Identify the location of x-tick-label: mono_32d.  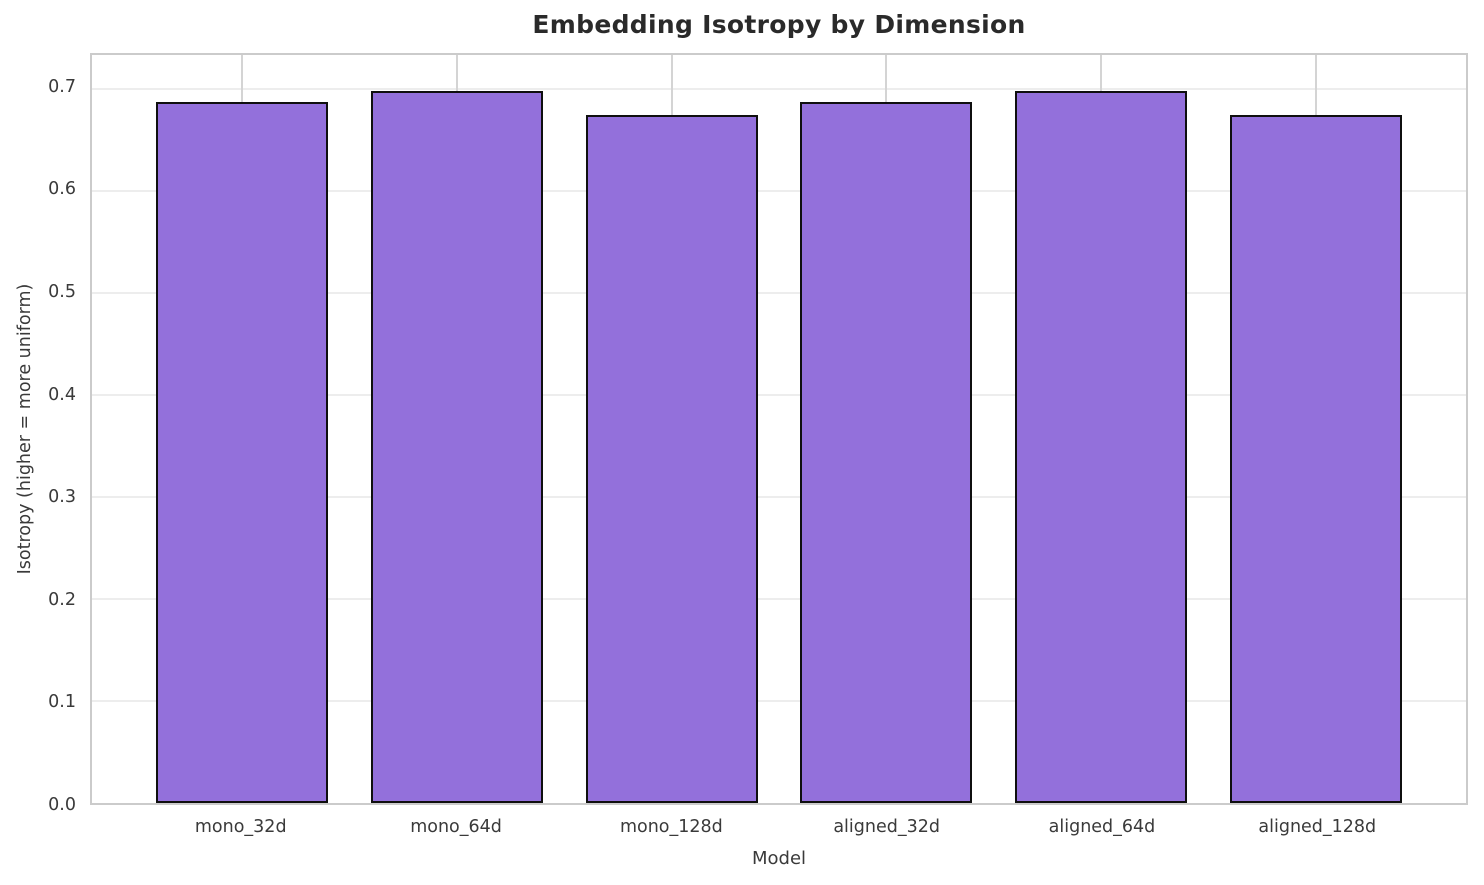
(240, 827).